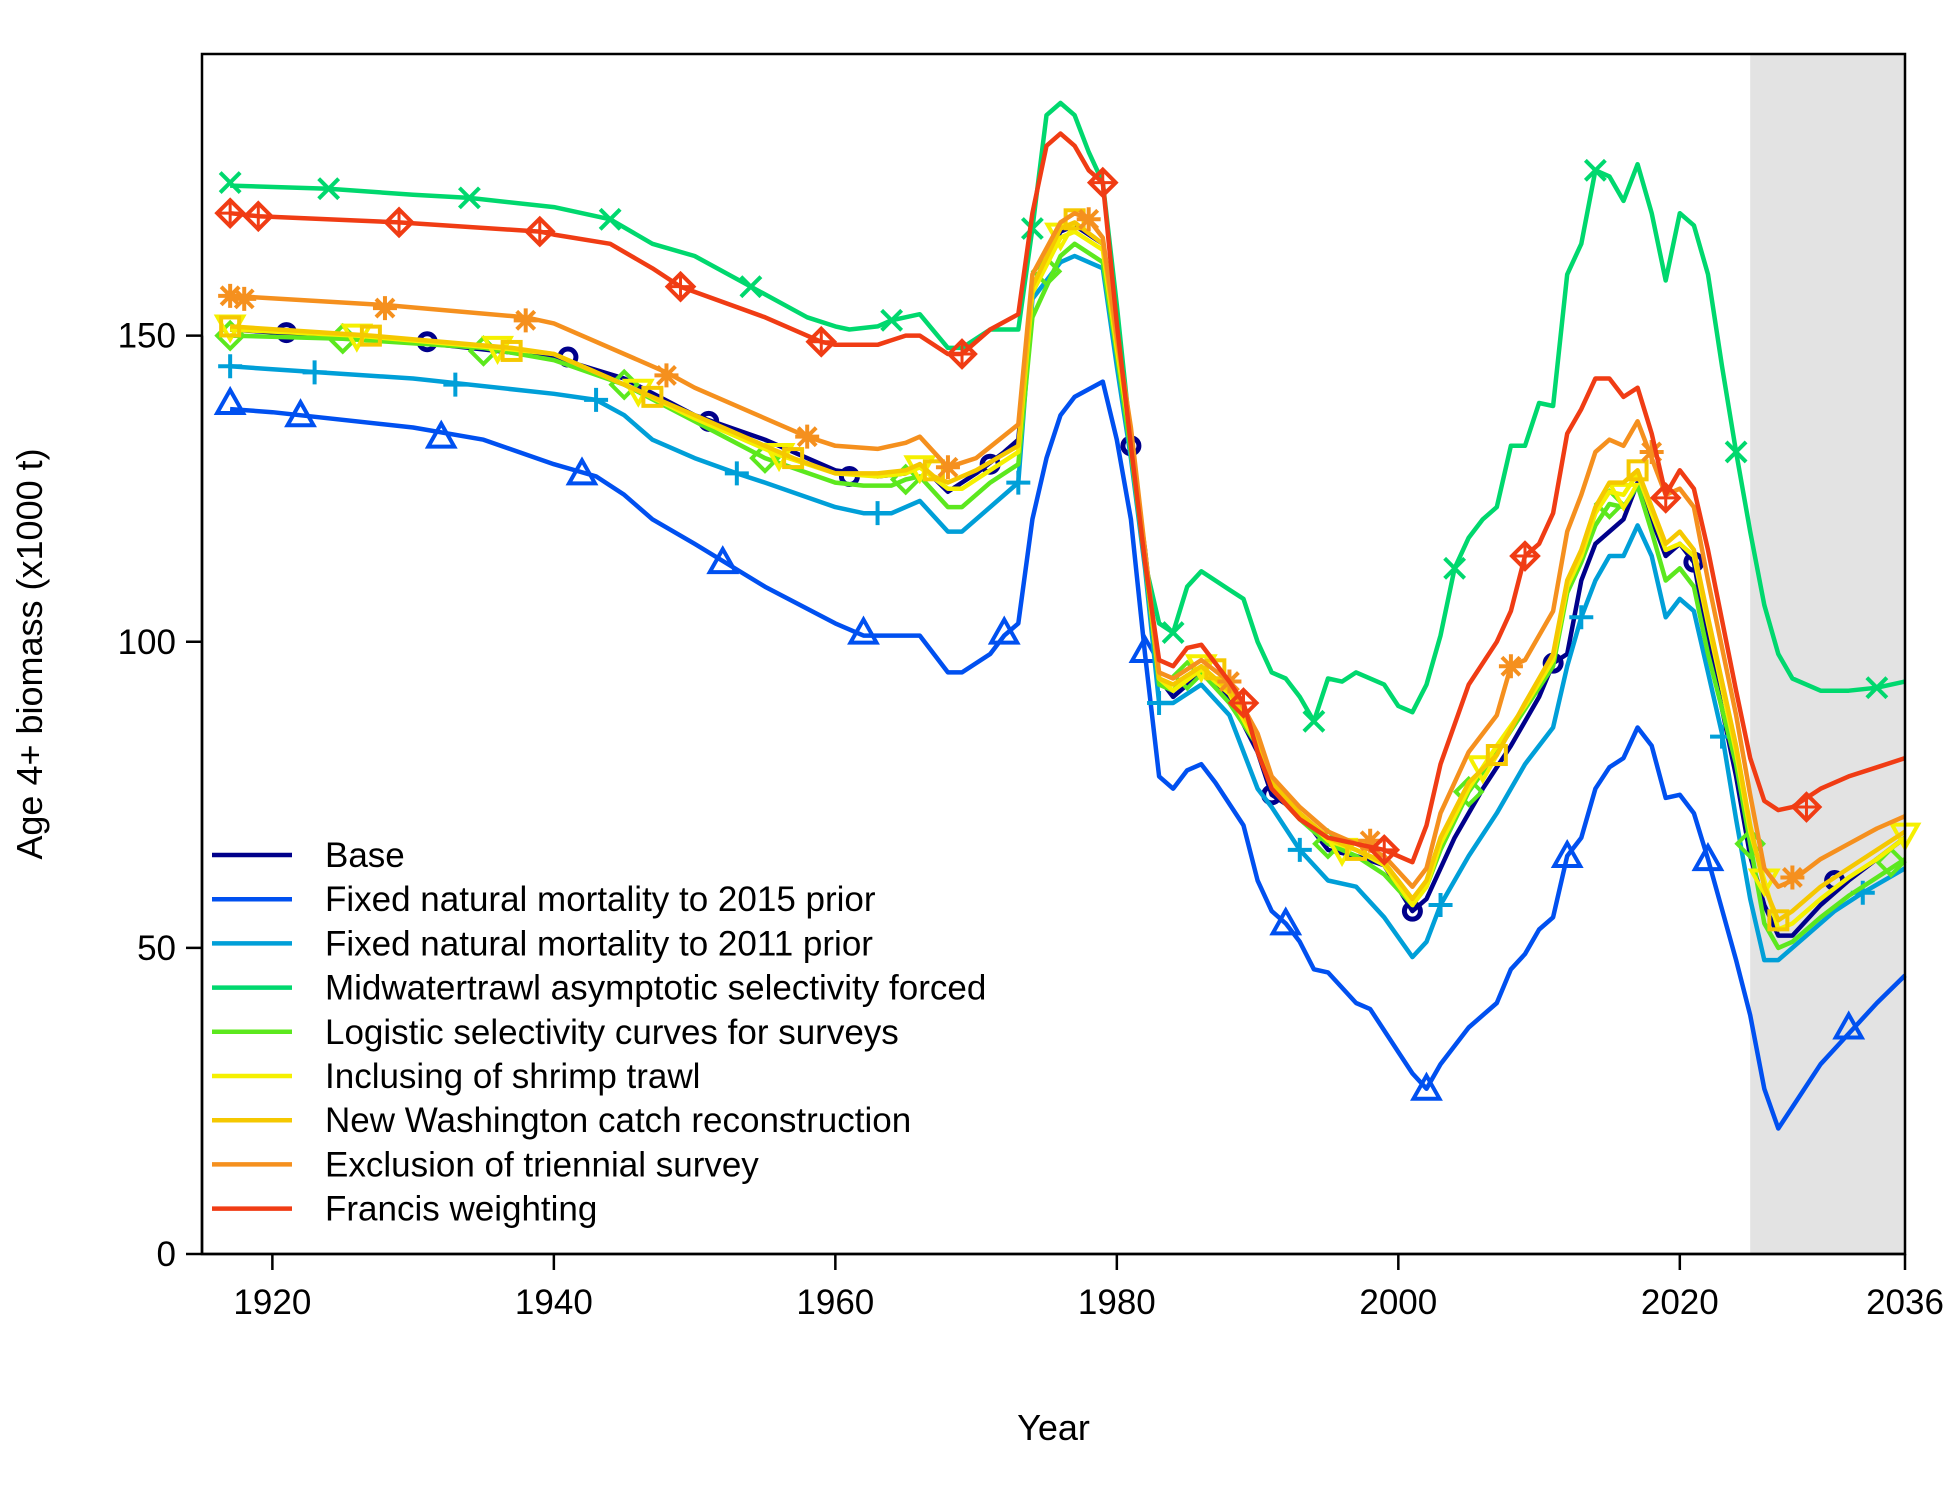 The width and height of the screenshot is (1950, 1500). I want to click on x-axis-title: Year, so click(1053, 1427).